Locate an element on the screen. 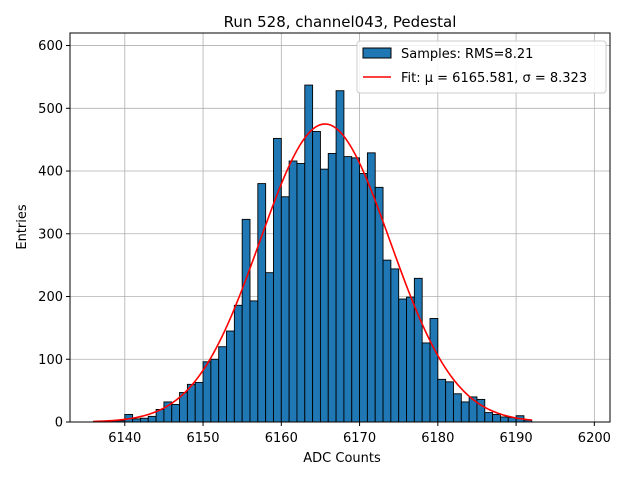  y-tick-label: 0 is located at coordinates (59, 423).